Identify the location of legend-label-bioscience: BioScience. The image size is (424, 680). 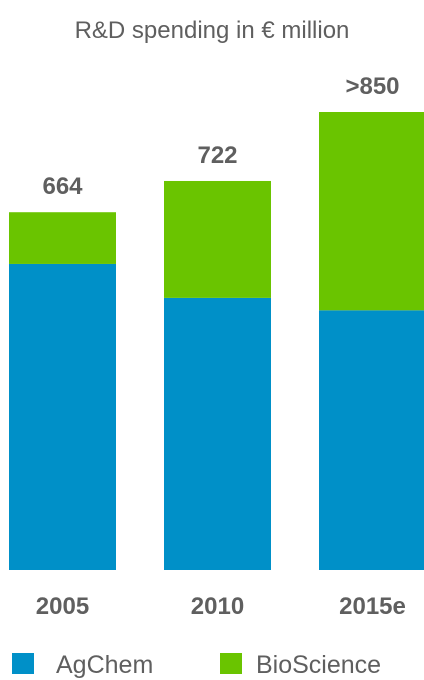
(318, 665).